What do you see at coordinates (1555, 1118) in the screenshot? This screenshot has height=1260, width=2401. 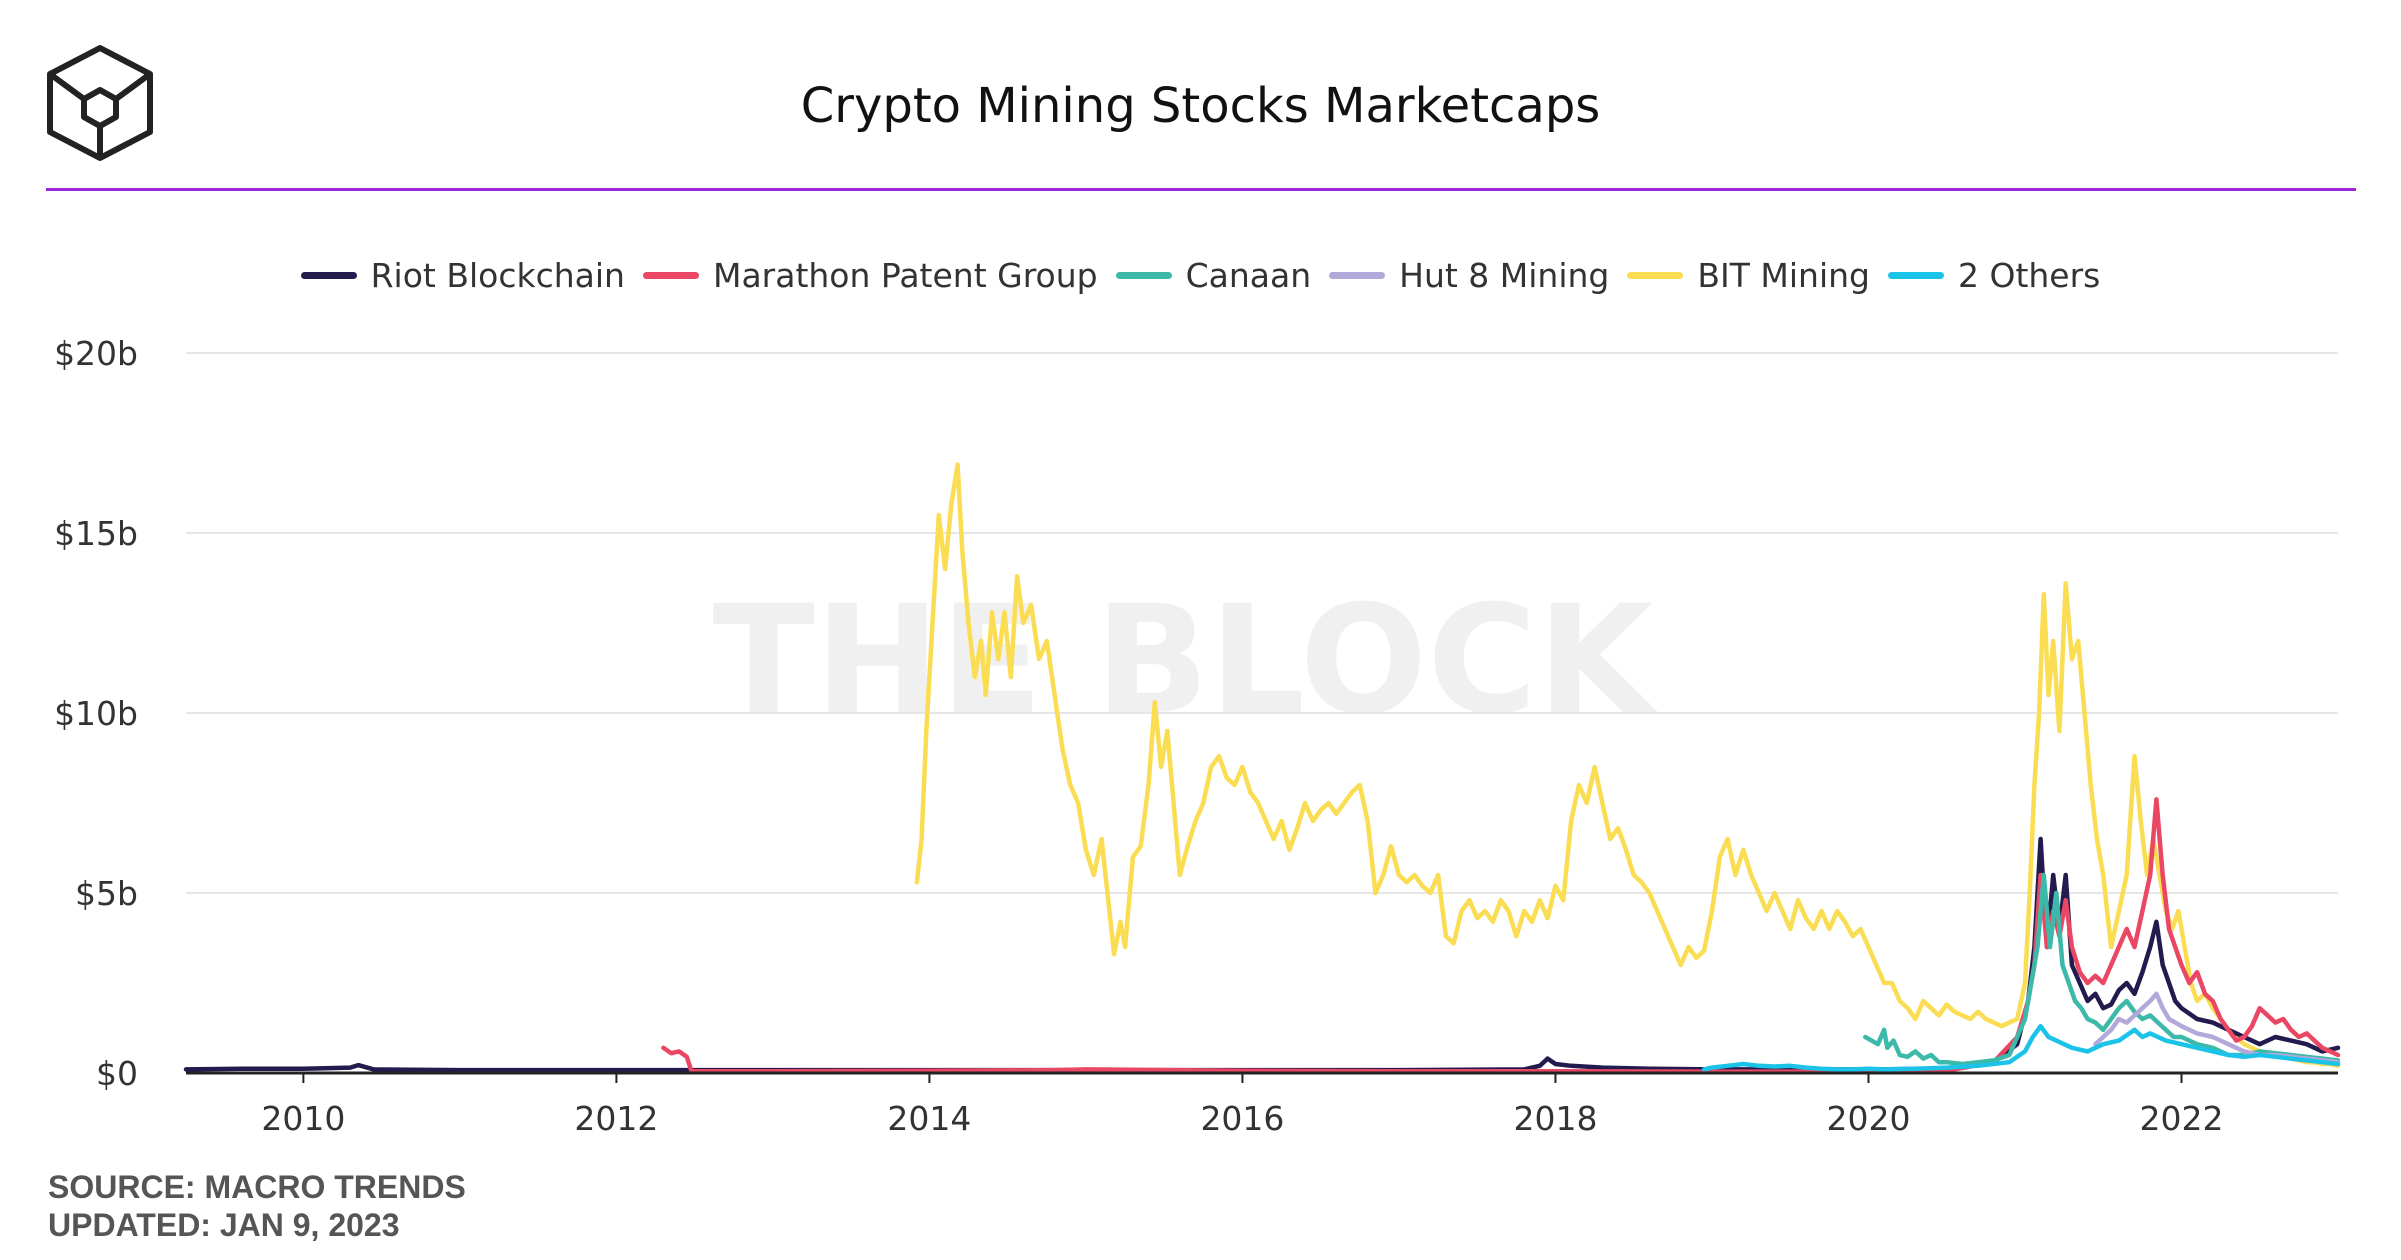 I see `x-tick-label: 2018` at bounding box center [1555, 1118].